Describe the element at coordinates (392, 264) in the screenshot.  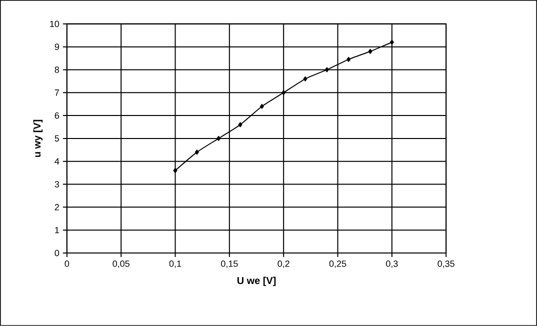
I see `x-tick-label: 0,3` at that location.